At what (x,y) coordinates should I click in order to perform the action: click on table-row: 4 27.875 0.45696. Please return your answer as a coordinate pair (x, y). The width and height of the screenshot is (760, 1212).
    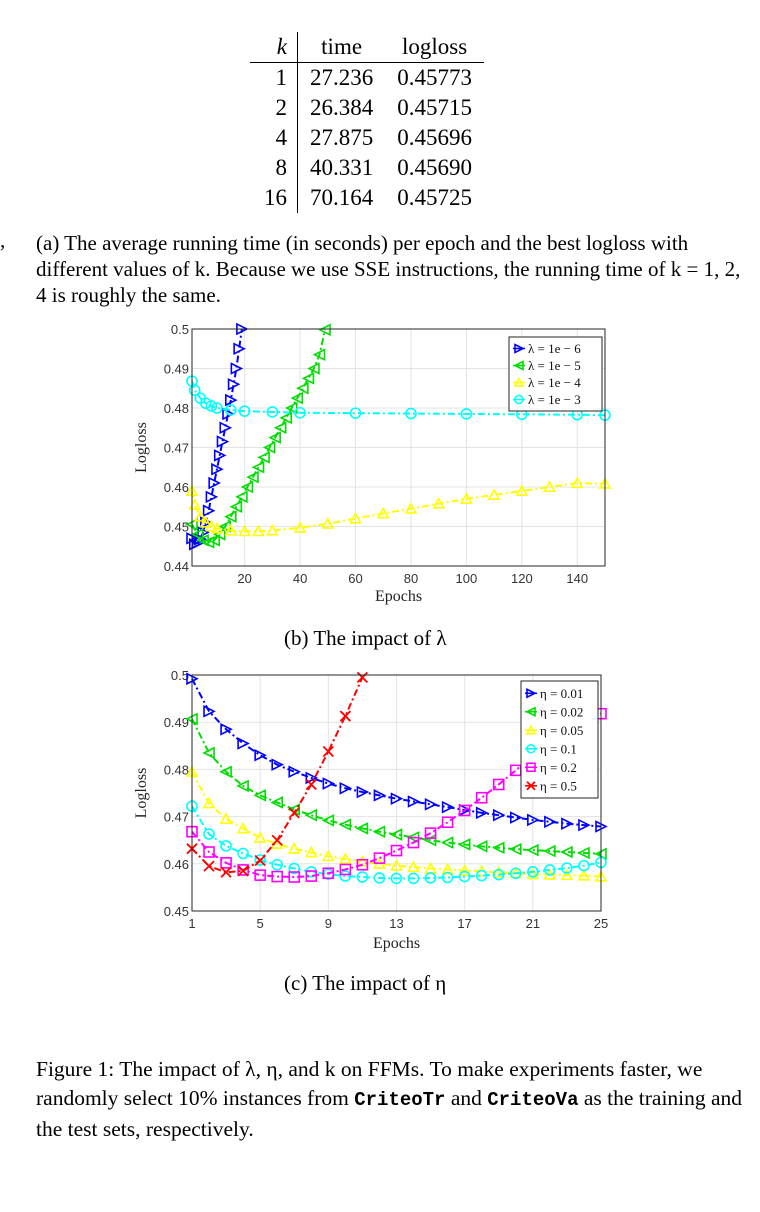
    Looking at the image, I should click on (367, 138).